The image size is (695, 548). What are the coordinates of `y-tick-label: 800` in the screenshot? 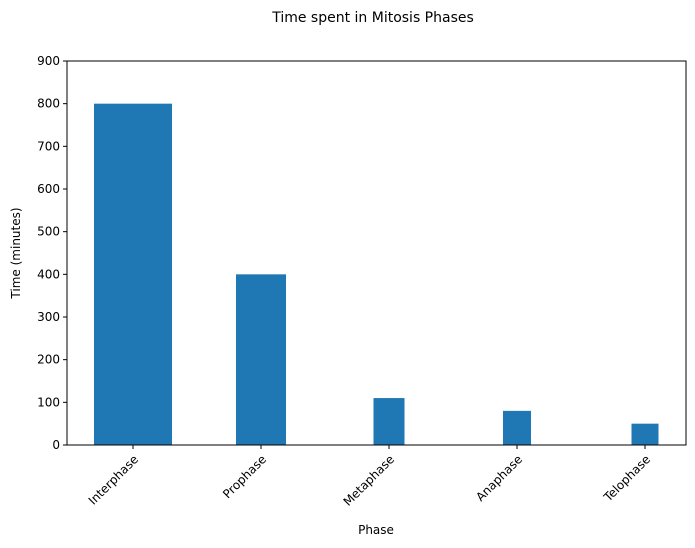 It's located at (48, 104).